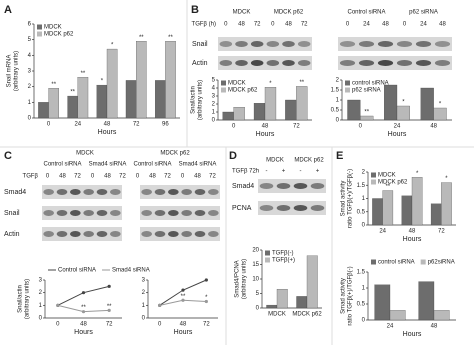 Image resolution: width=474 pixels, height=345 pixels. I want to click on lane-label: +, so click(318, 172).